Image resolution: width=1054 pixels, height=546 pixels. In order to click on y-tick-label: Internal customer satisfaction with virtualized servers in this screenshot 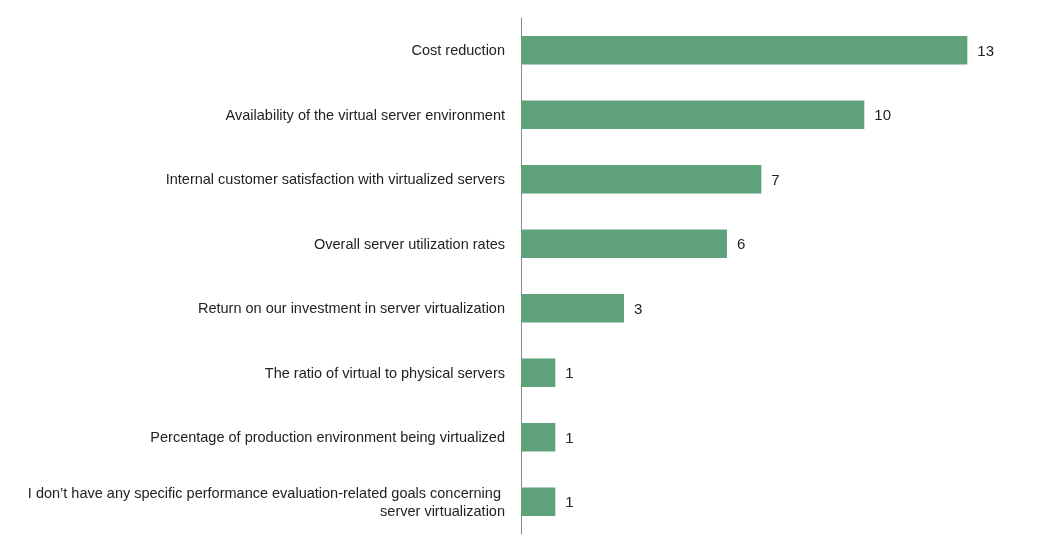, I will do `click(335, 179)`.